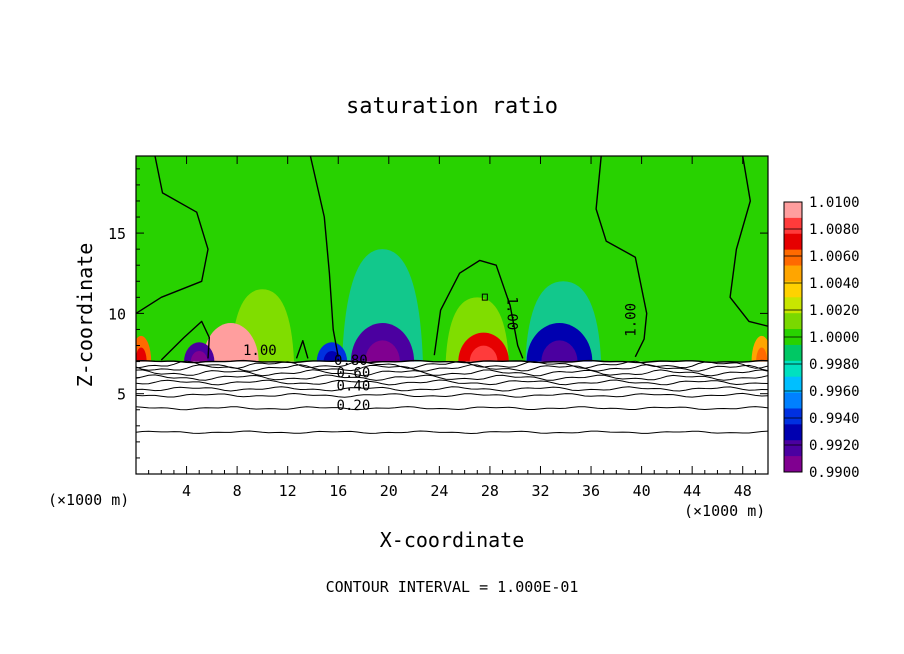 Image resolution: width=904 pixels, height=654 pixels. What do you see at coordinates (743, 491) in the screenshot?
I see `x-tick-label: 48` at bounding box center [743, 491].